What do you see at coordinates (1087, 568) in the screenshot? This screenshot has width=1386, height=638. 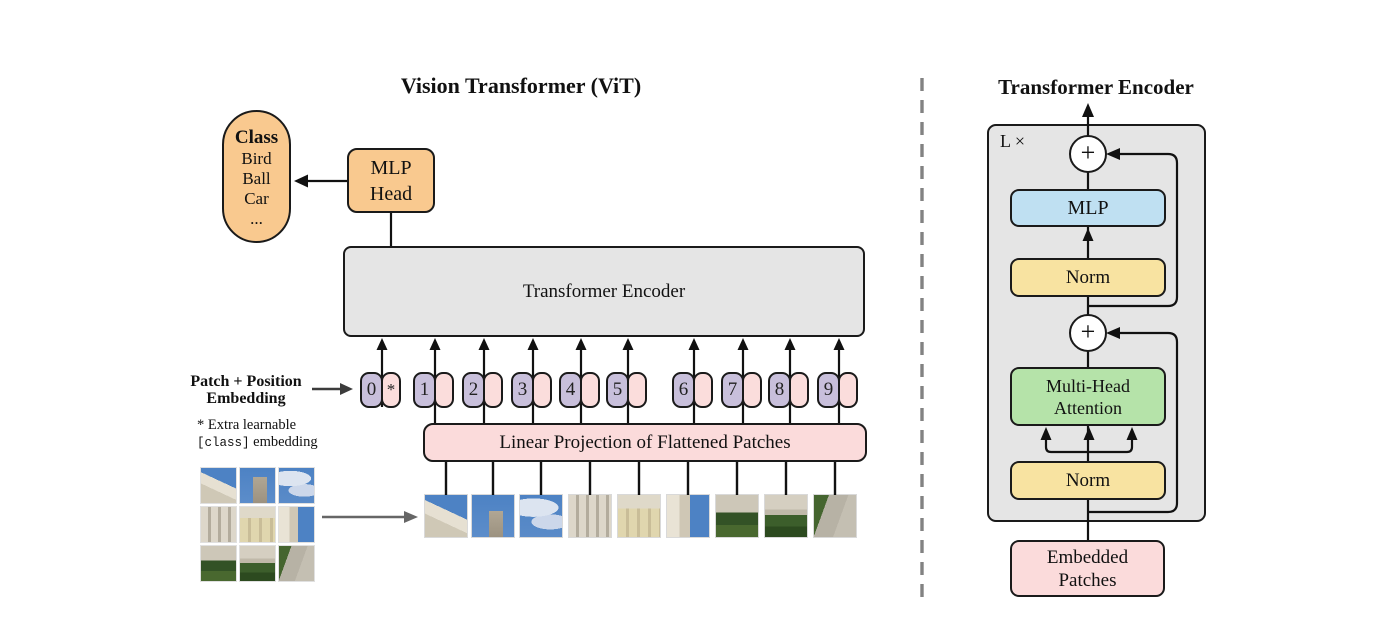 I see `embedded-patches-box: Embedded Patches` at bounding box center [1087, 568].